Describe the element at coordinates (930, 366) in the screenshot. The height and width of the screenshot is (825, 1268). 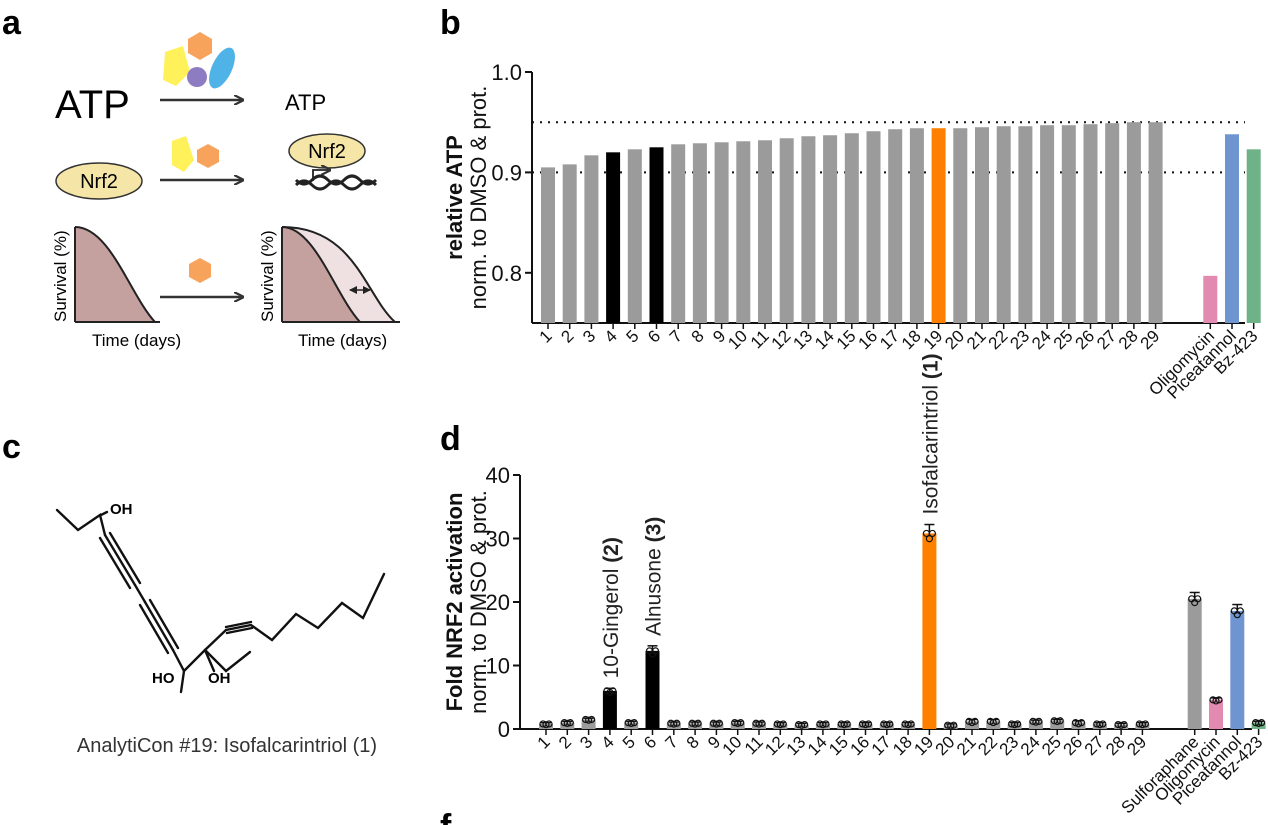
I see `annotation-number: (1)` at that location.